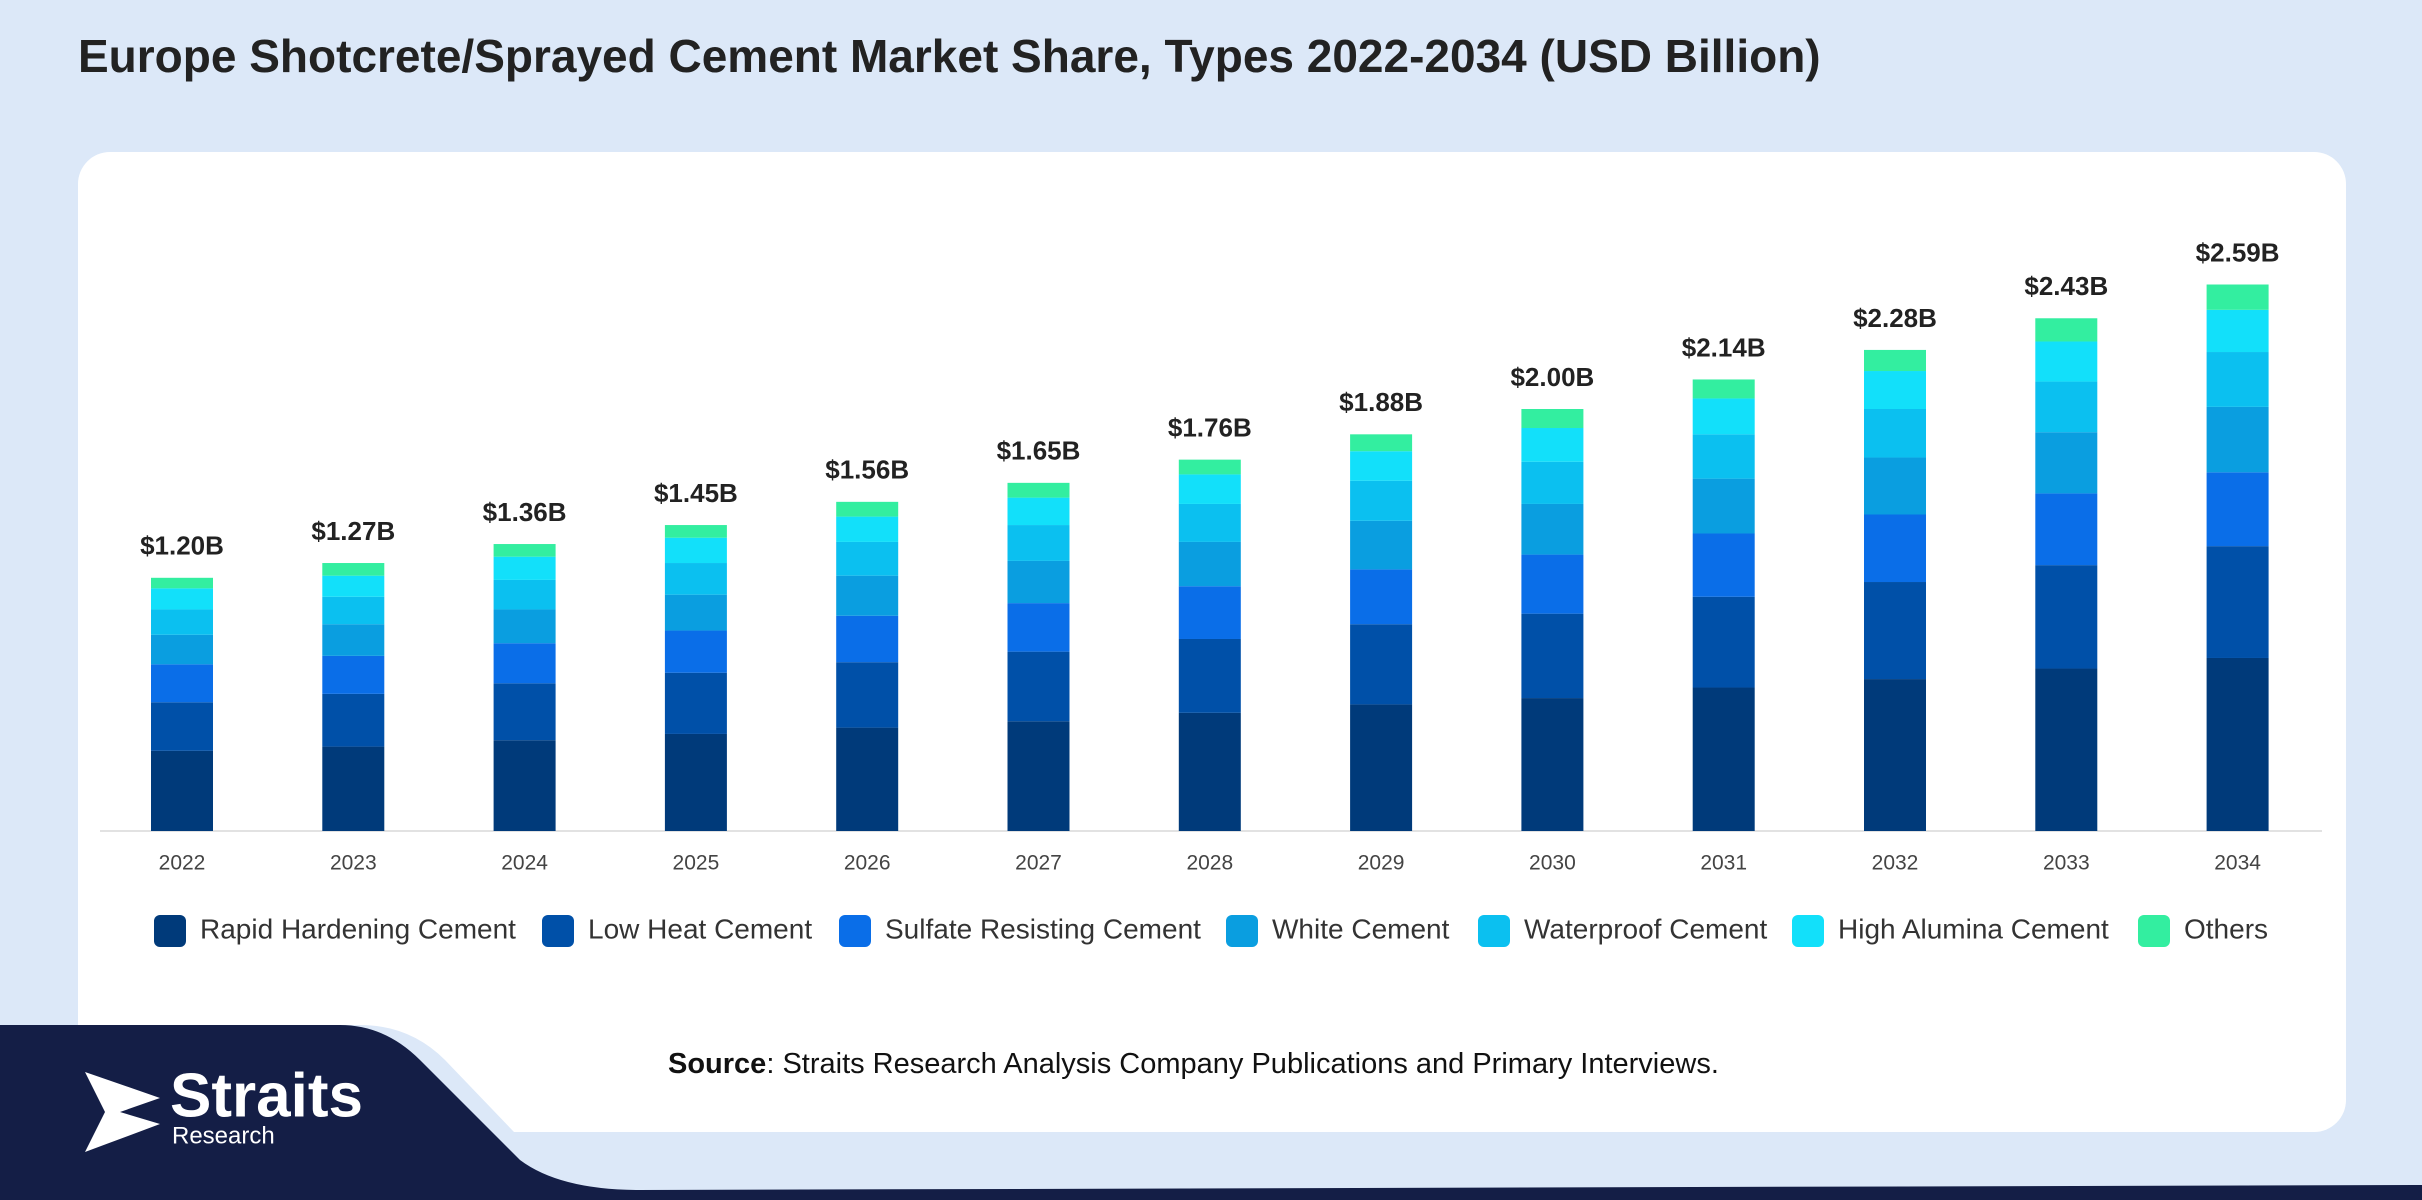  What do you see at coordinates (1973, 928) in the screenshot?
I see `legend-label: High Alumina Cement` at bounding box center [1973, 928].